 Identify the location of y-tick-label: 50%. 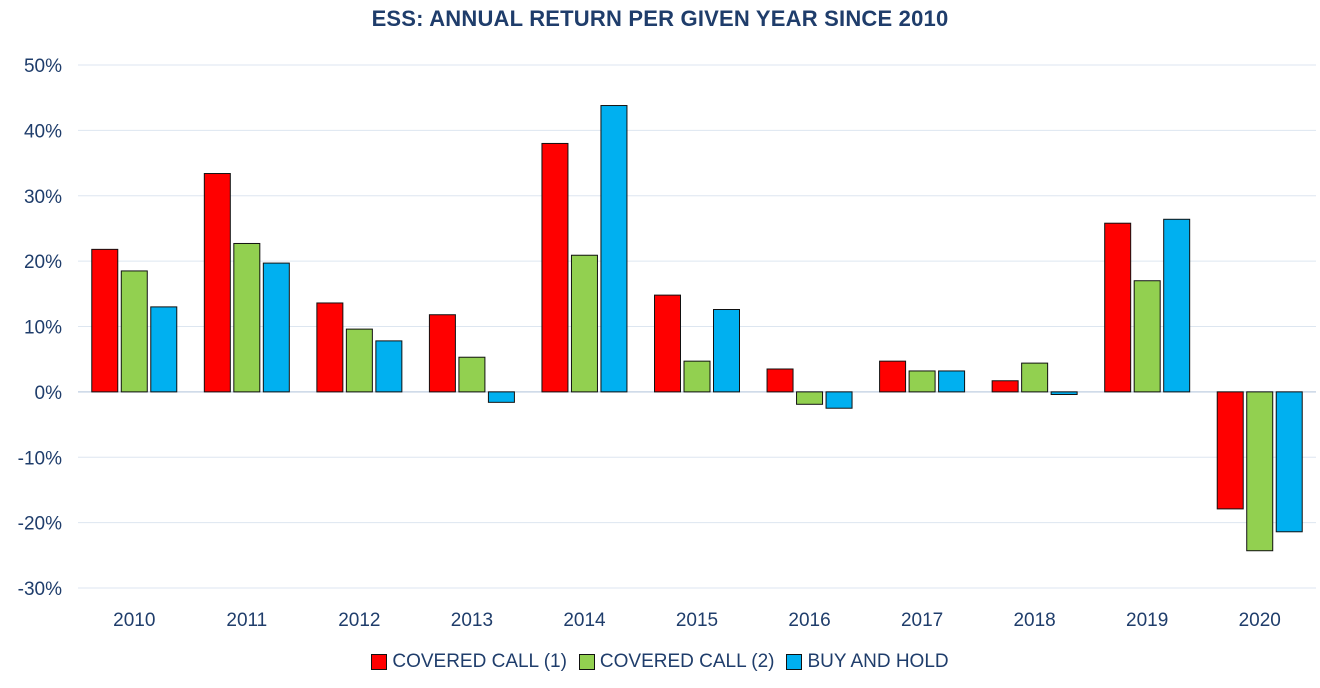
(43, 66).